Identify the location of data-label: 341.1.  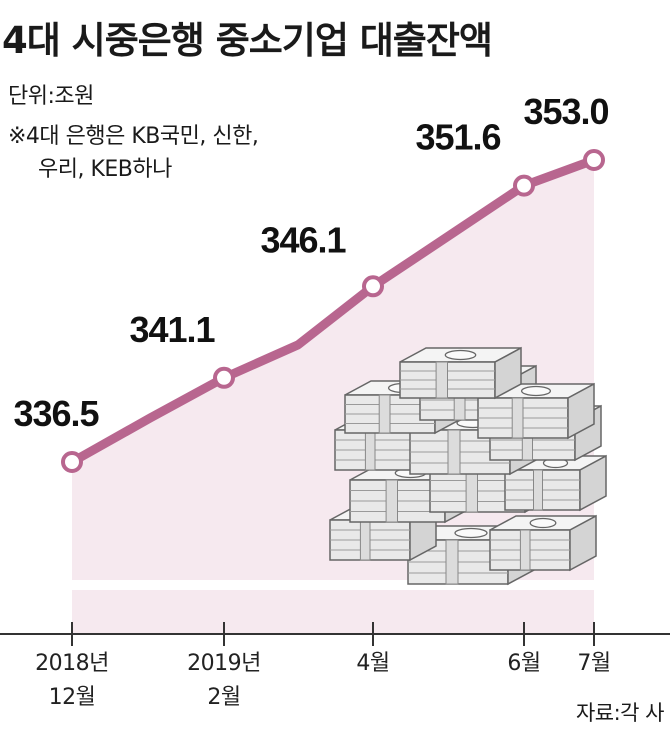
(172, 329).